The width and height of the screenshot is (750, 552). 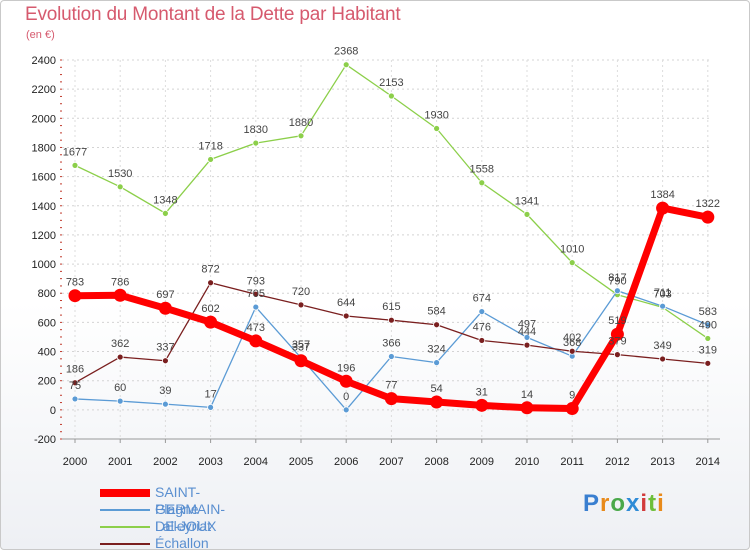 I want to click on data-label: 368, so click(x=572, y=343).